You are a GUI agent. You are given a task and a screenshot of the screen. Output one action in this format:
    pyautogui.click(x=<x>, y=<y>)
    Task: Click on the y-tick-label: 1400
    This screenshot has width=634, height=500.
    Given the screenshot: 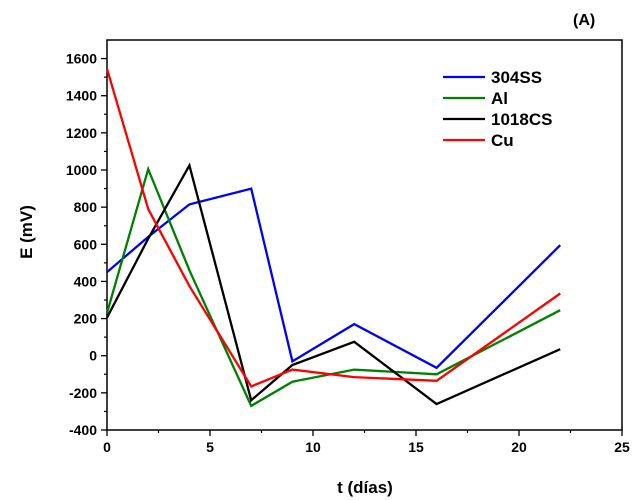 What is the action you would take?
    pyautogui.click(x=81, y=96)
    